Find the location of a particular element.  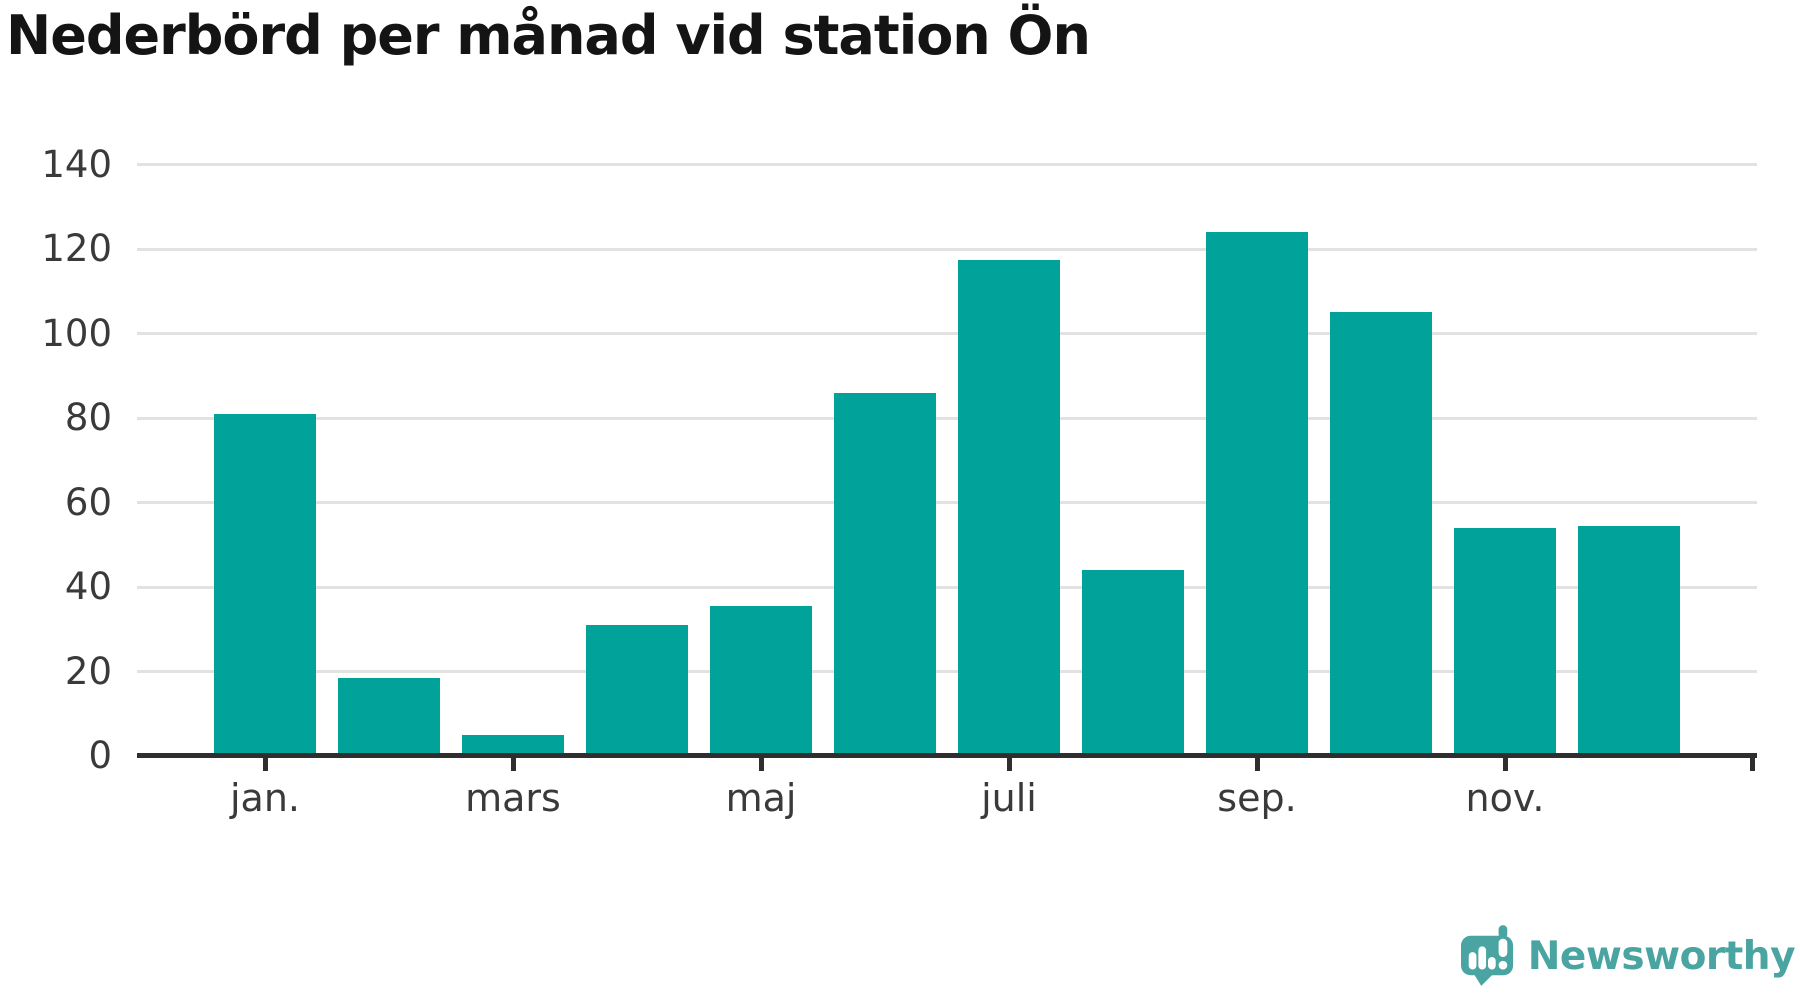

y-tick-label-40: 40 is located at coordinates (88, 586).